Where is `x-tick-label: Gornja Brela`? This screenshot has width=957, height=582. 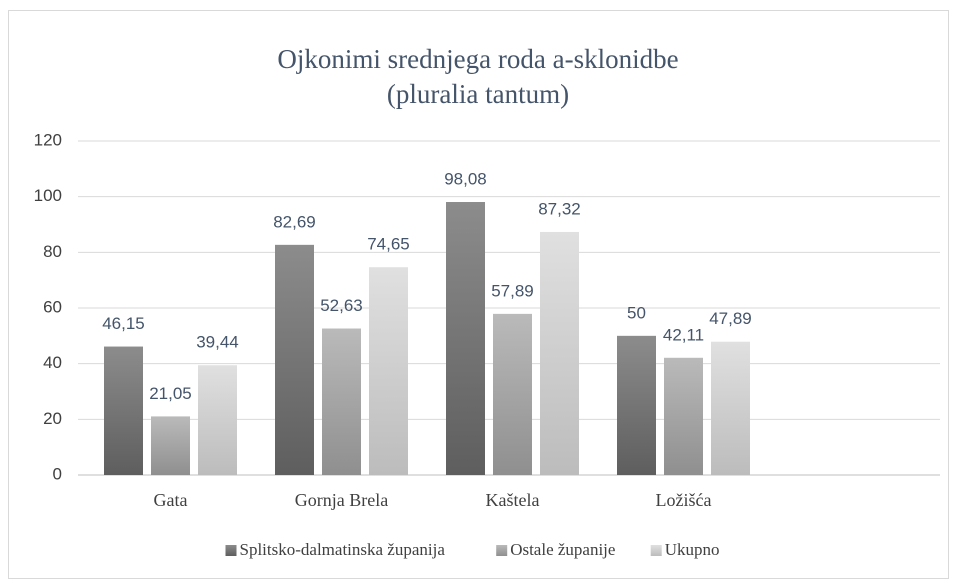 x-tick-label: Gornja Brela is located at coordinates (341, 500).